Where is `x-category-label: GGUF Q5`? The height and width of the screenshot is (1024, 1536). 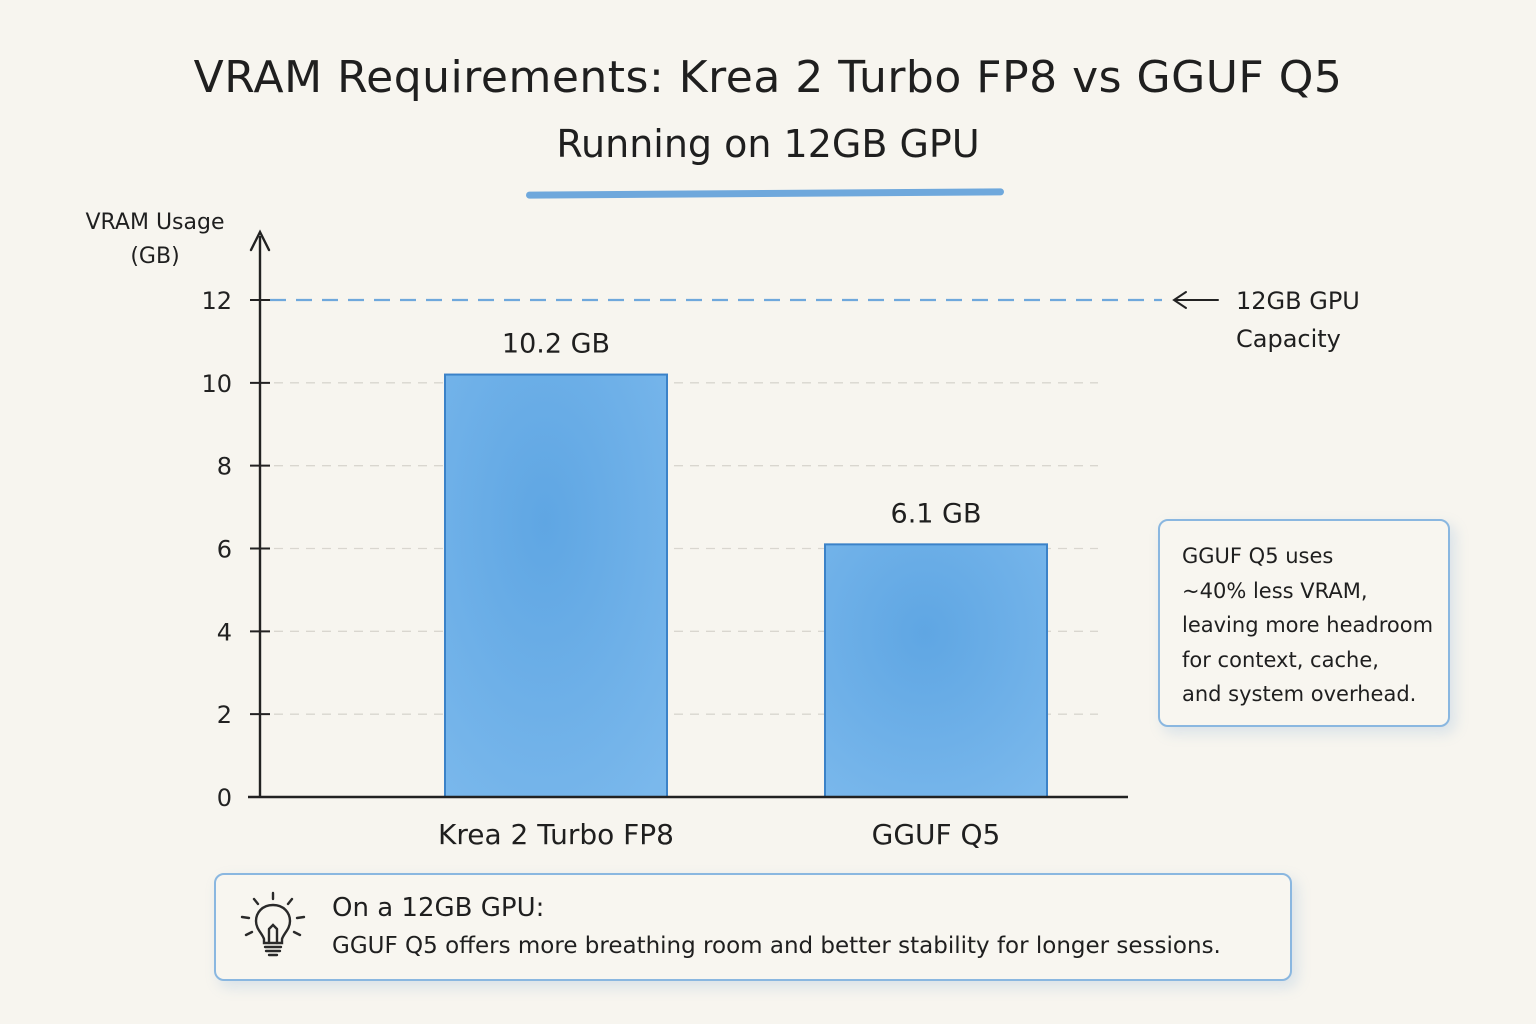 x-category-label: GGUF Q5 is located at coordinates (936, 834).